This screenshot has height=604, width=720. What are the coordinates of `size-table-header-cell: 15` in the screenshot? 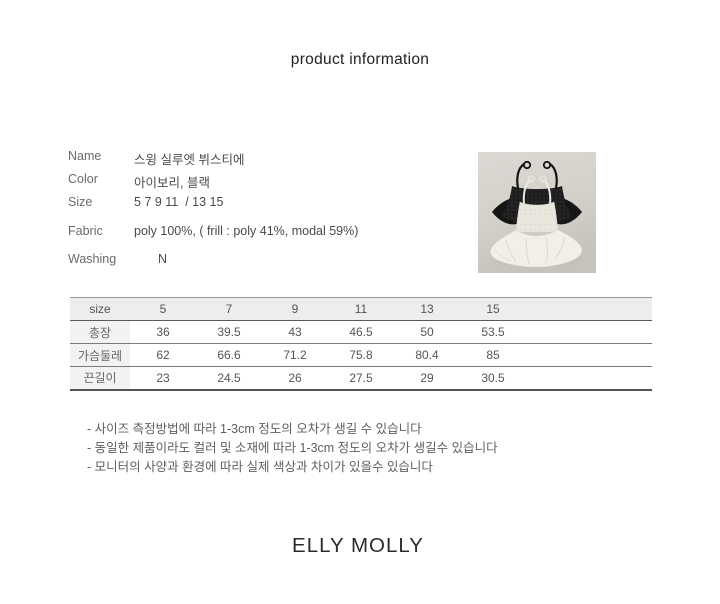 It's located at (493, 309).